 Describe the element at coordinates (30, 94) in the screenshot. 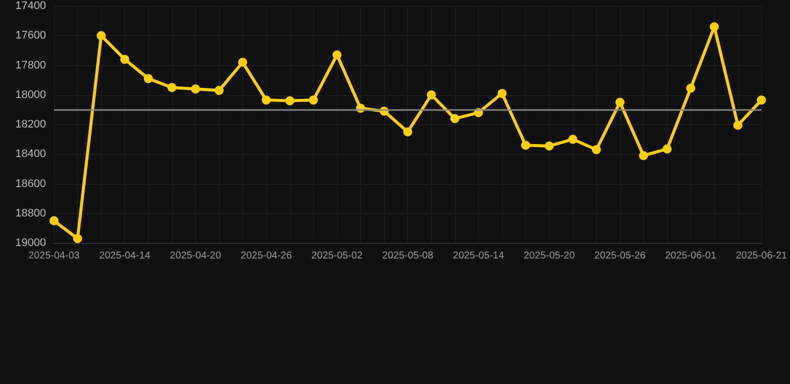

I see `y-tick-label: 18000` at that location.